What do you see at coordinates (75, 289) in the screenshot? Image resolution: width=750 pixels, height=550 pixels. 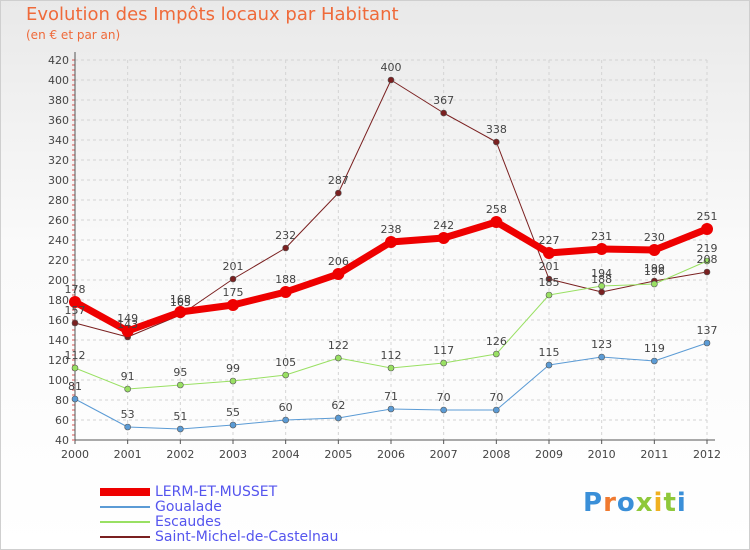 I see `series-0-value-label: 178` at bounding box center [75, 289].